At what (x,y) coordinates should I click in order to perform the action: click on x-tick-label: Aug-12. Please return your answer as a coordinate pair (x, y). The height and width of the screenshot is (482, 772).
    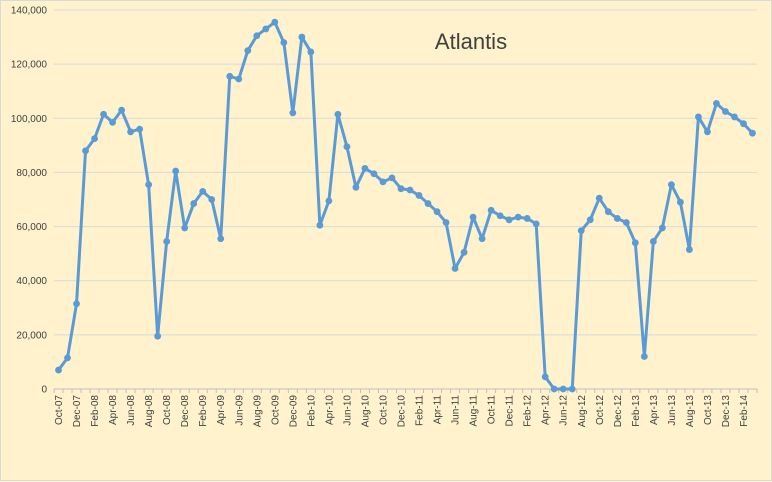
    Looking at the image, I should click on (582, 411).